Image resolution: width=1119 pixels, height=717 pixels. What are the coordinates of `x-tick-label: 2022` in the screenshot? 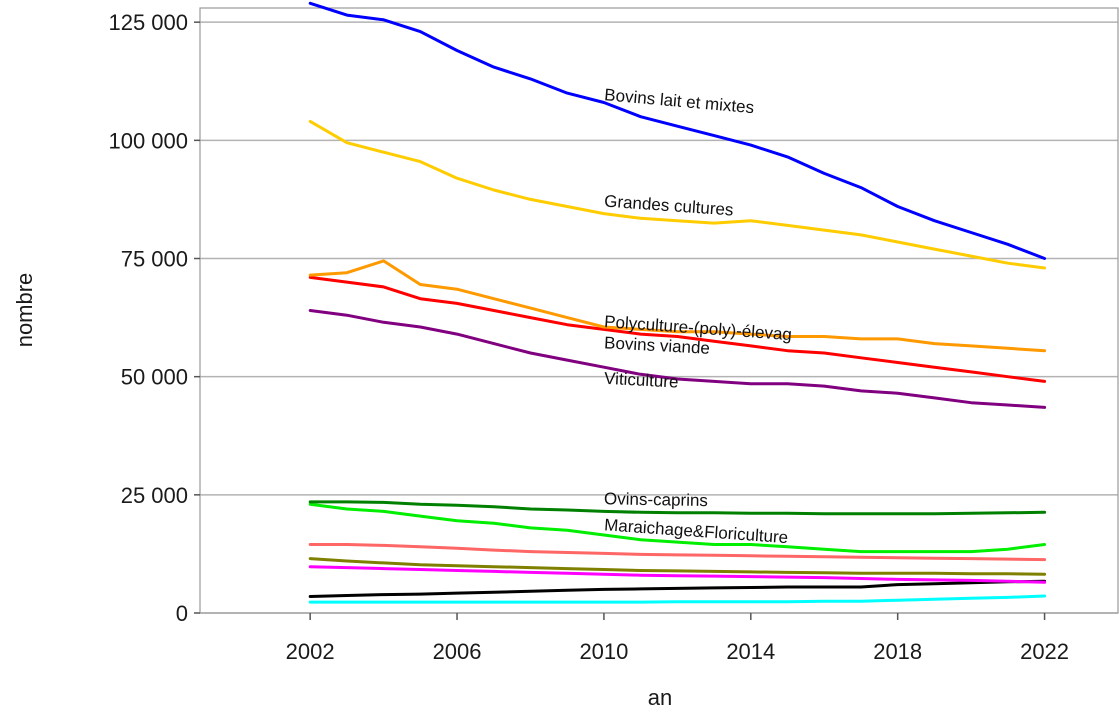 It's located at (1044, 651).